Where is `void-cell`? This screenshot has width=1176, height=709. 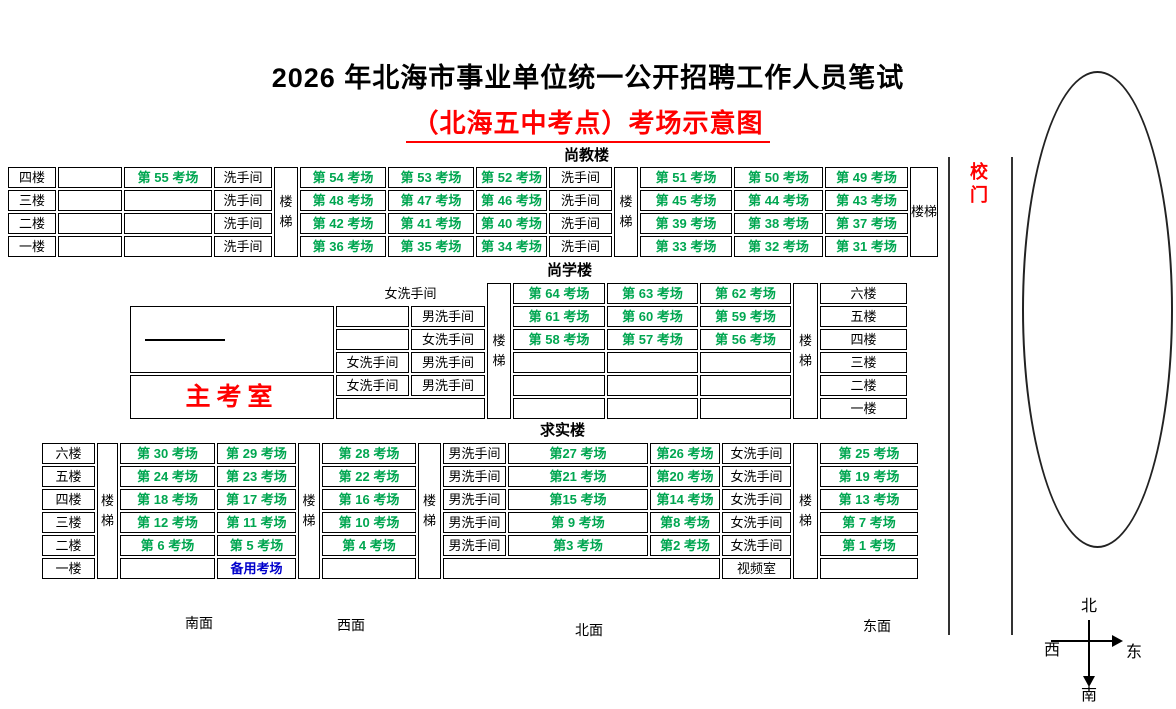 void-cell is located at coordinates (232, 293).